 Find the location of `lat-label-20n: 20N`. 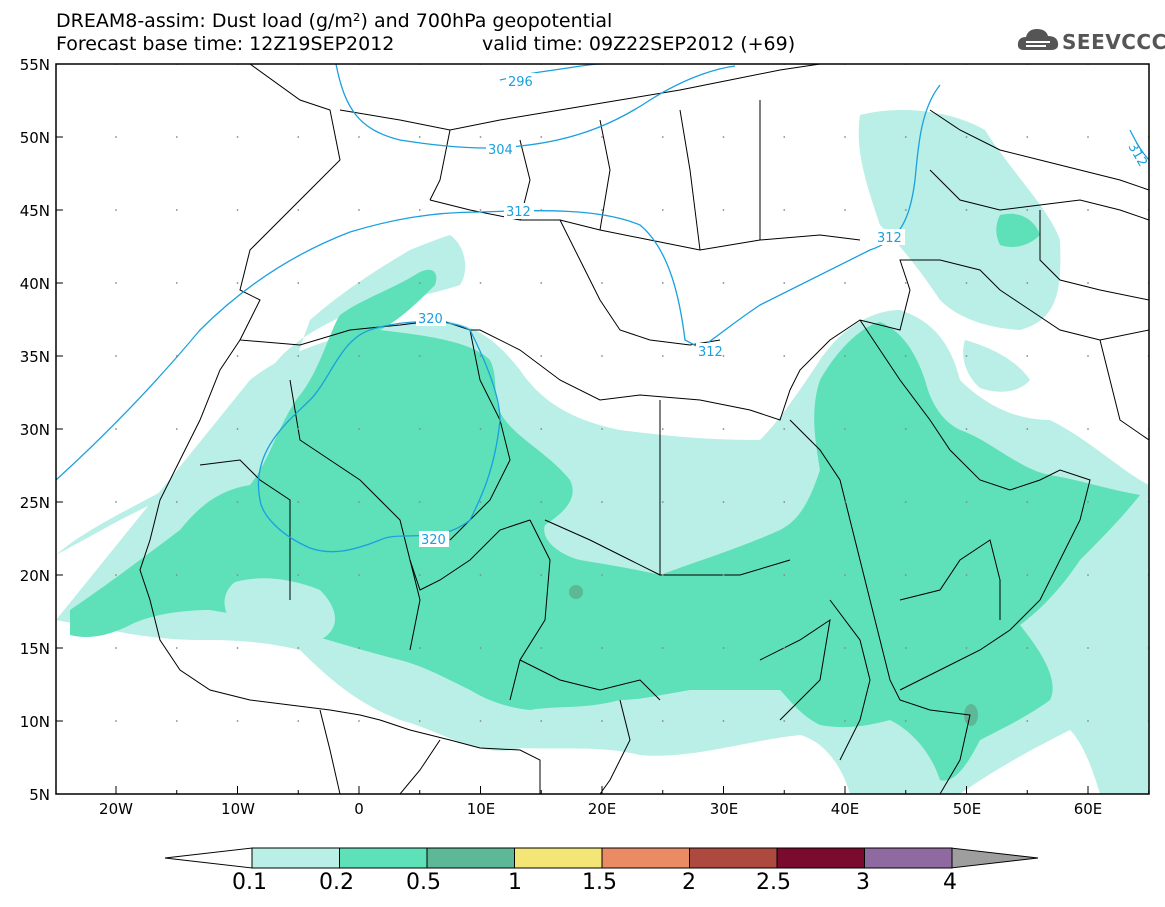

lat-label-20n: 20N is located at coordinates (35, 576).